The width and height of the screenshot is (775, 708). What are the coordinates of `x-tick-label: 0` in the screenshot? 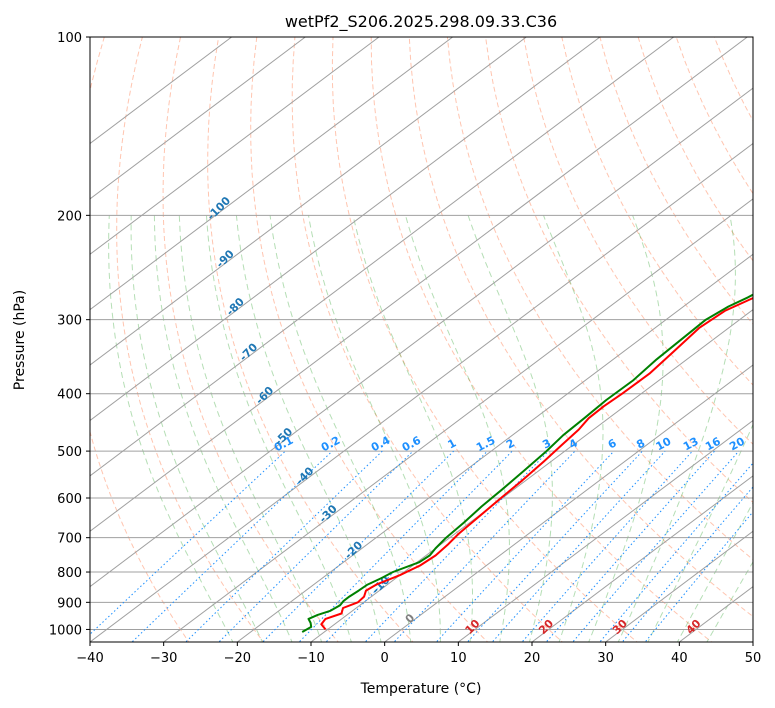 It's located at (385, 658).